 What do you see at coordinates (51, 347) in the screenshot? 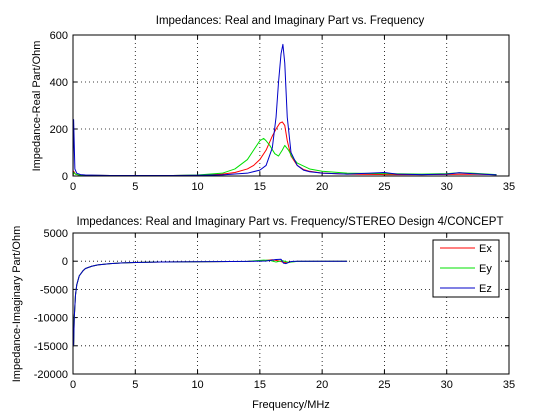
I see `y-tick-label: -15000` at bounding box center [51, 347].